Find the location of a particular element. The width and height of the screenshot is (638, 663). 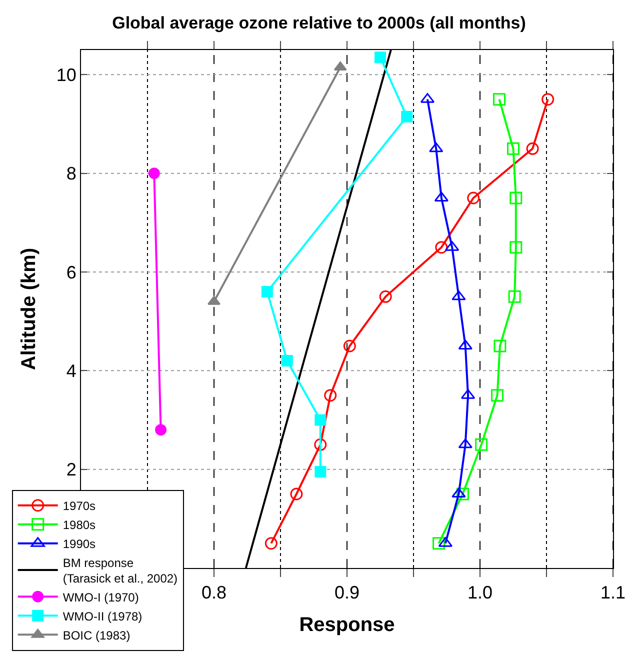

legend-label: BOIC (1983) is located at coordinates (96, 635).